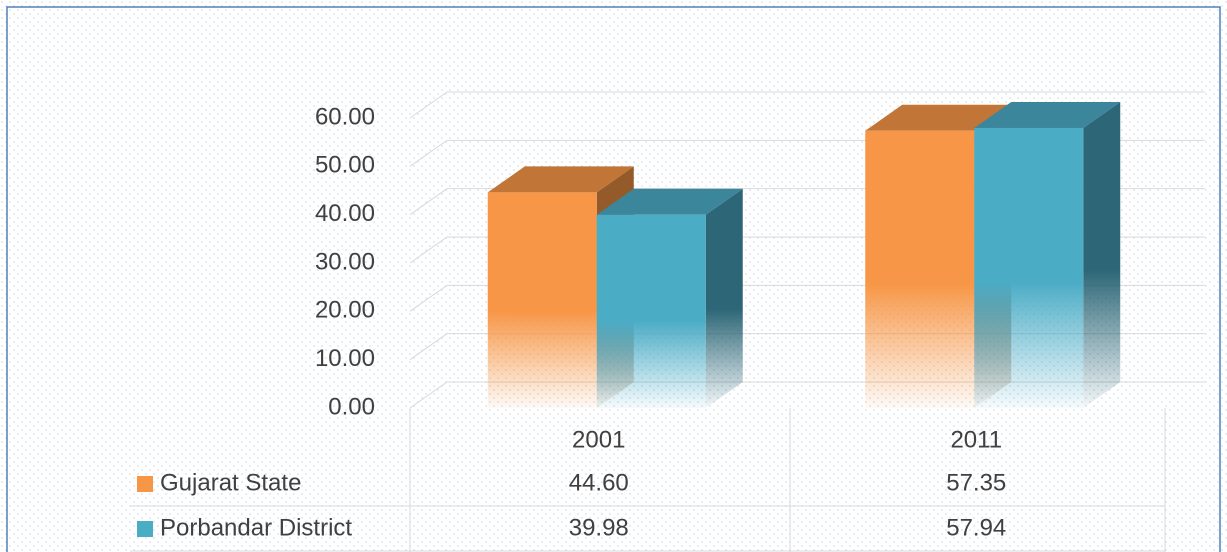 This screenshot has height=552, width=1227. I want to click on x-tick-label: 2001, so click(598, 439).